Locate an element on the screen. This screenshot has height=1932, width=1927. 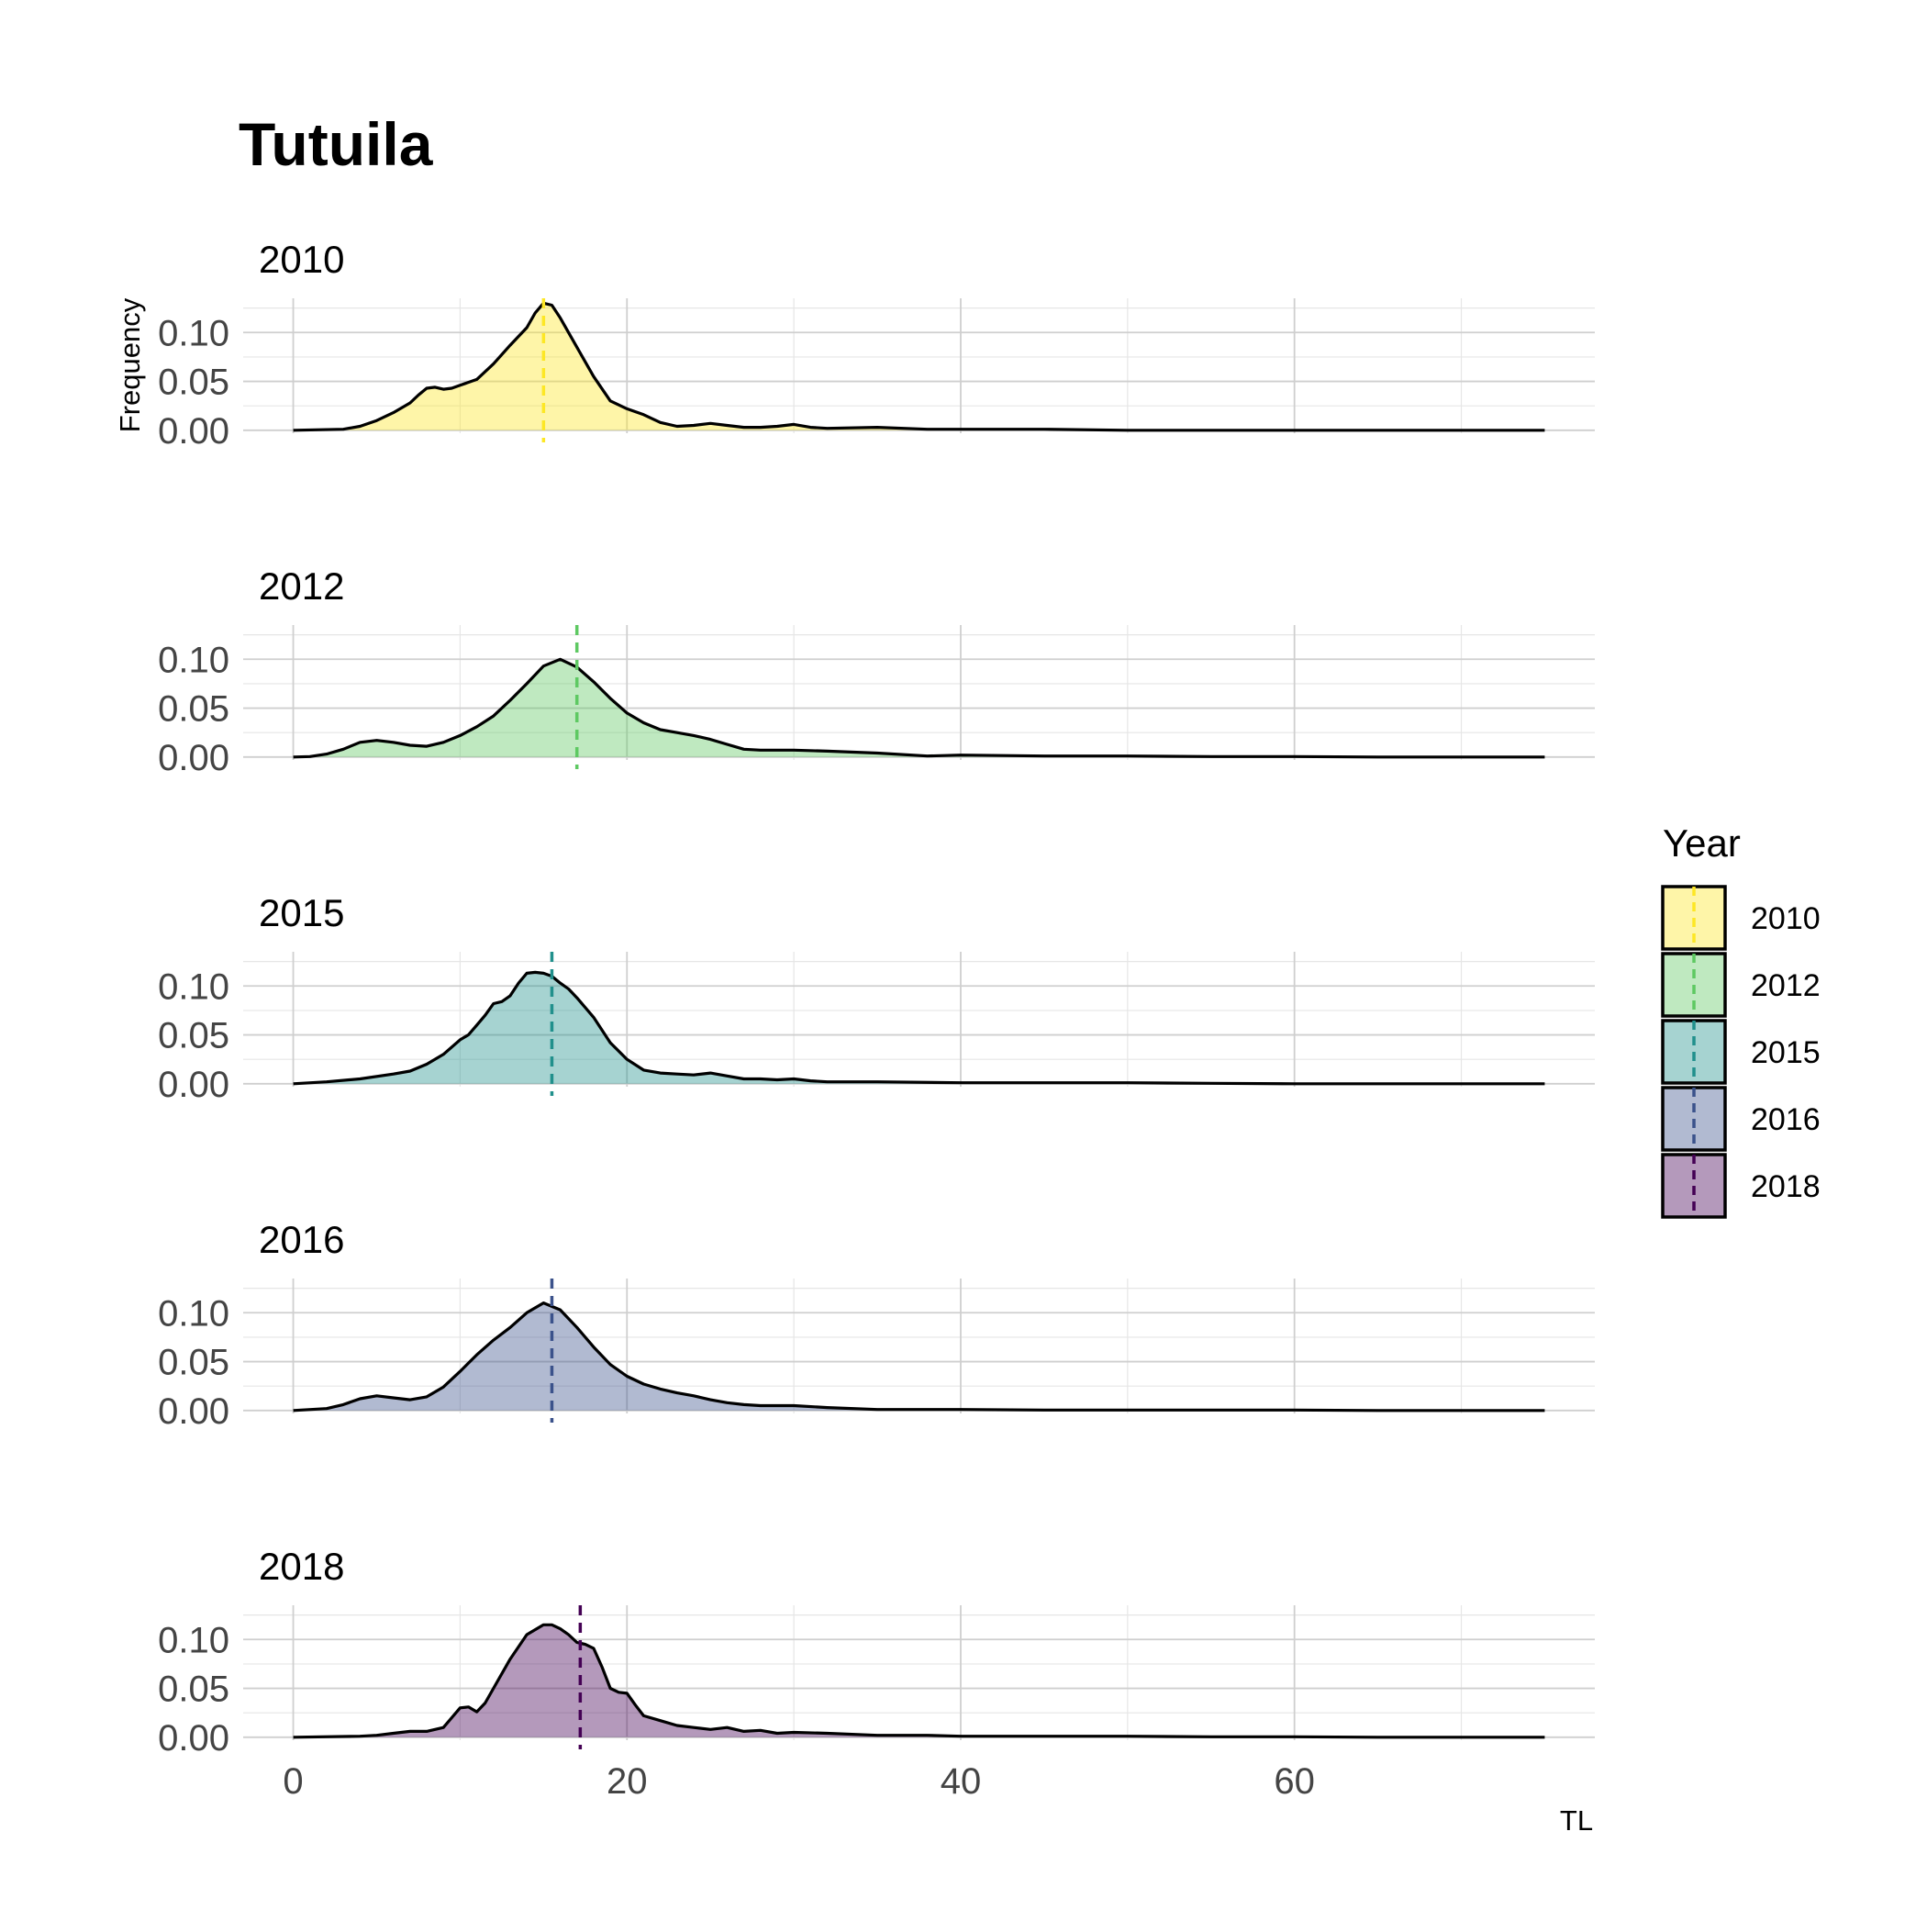
x-tick-label: 0 is located at coordinates (293, 1781).